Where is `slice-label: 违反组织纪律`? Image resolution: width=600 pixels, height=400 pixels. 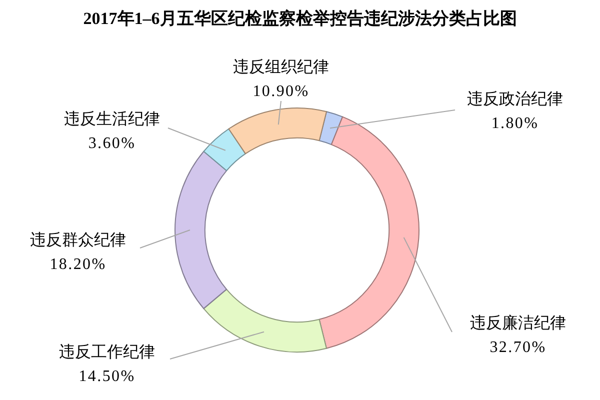
slice-label: 违反组织纪律 is located at coordinates (281, 67).